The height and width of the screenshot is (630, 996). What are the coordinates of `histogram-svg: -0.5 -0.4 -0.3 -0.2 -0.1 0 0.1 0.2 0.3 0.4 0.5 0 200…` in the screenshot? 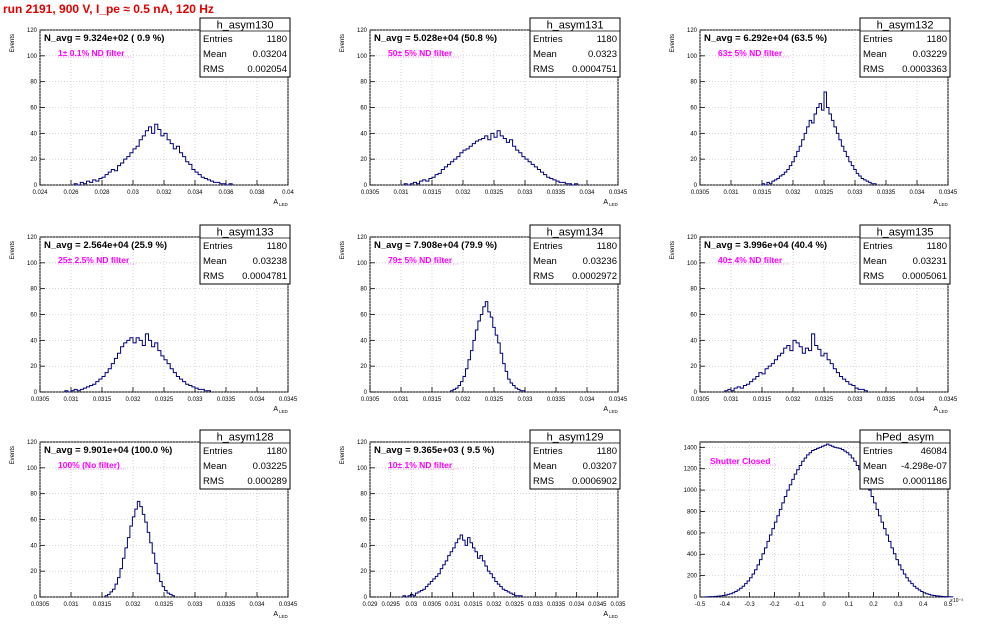 It's located at (823, 518).